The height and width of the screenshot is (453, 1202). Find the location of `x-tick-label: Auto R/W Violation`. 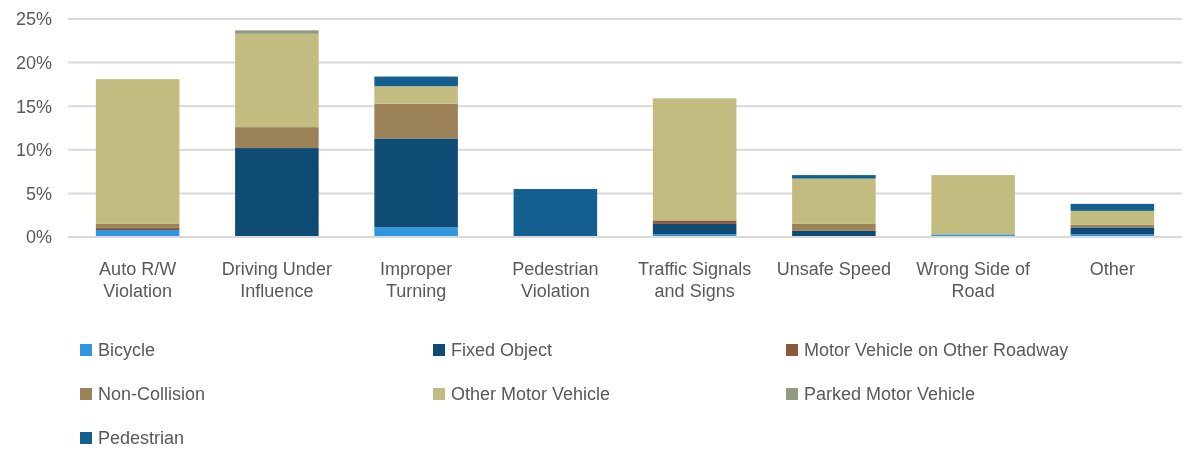

x-tick-label: Auto R/W Violation is located at coordinates (138, 280).